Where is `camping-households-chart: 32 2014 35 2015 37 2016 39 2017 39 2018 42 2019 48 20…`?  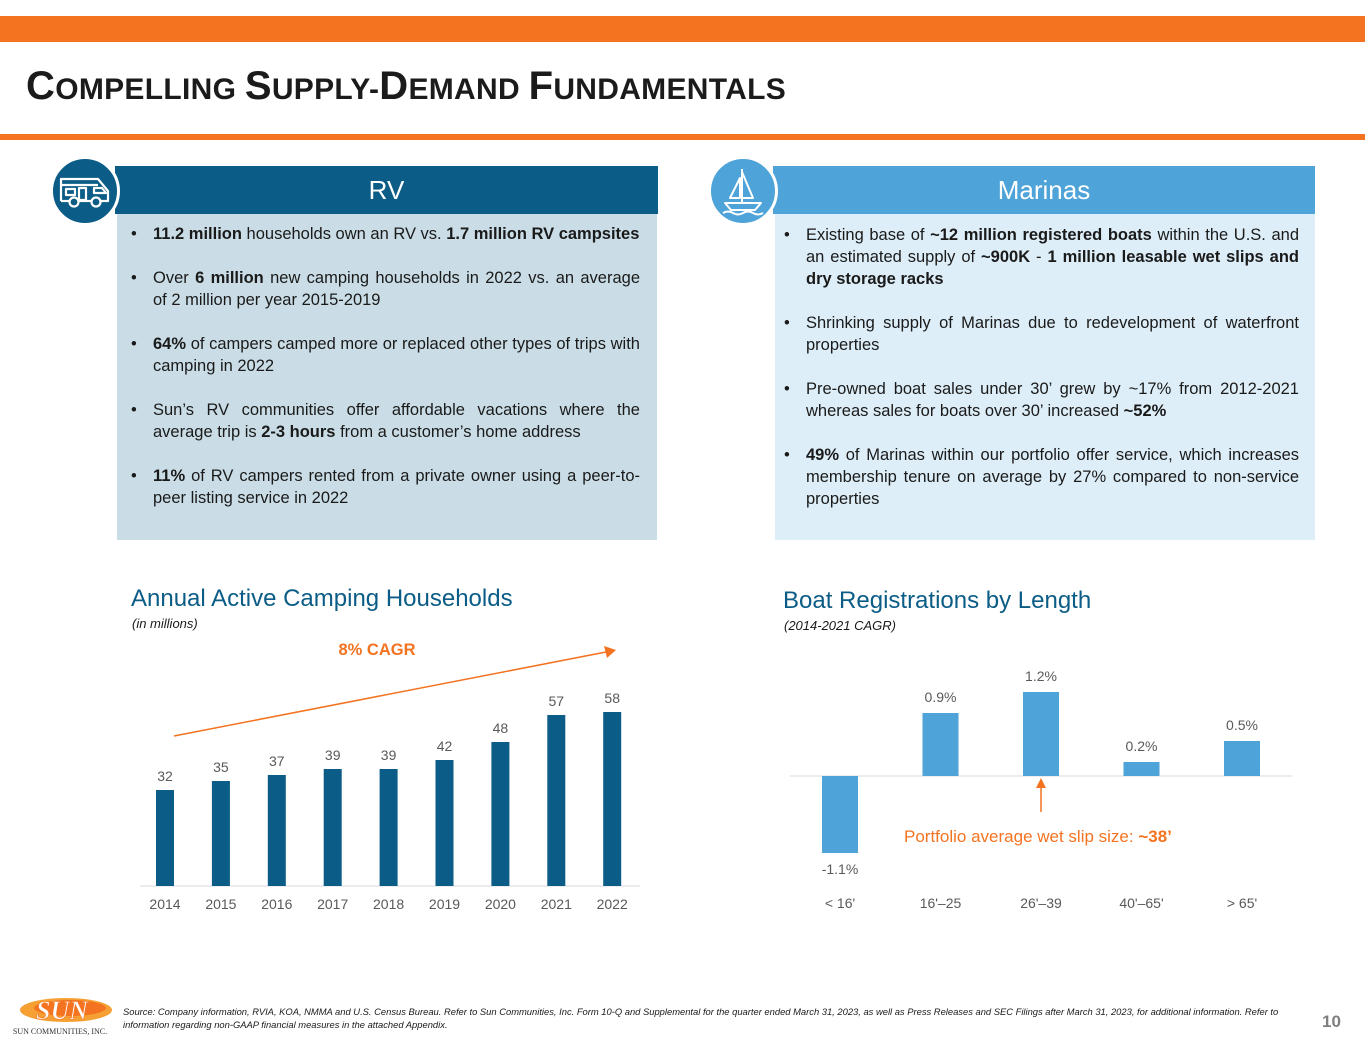
camping-households-chart: 32 2014 35 2015 37 2016 39 2017 39 2018 42 2019 48 20… is located at coordinates (390, 776).